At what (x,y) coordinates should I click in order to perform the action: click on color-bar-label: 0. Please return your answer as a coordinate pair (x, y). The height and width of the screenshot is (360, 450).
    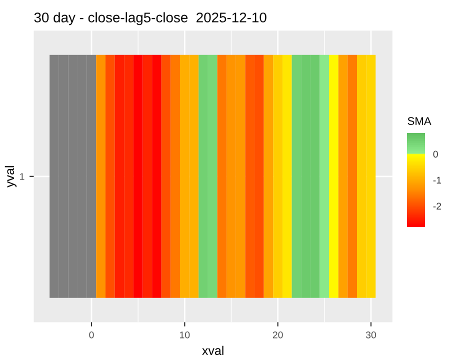
    Looking at the image, I should click on (435, 154).